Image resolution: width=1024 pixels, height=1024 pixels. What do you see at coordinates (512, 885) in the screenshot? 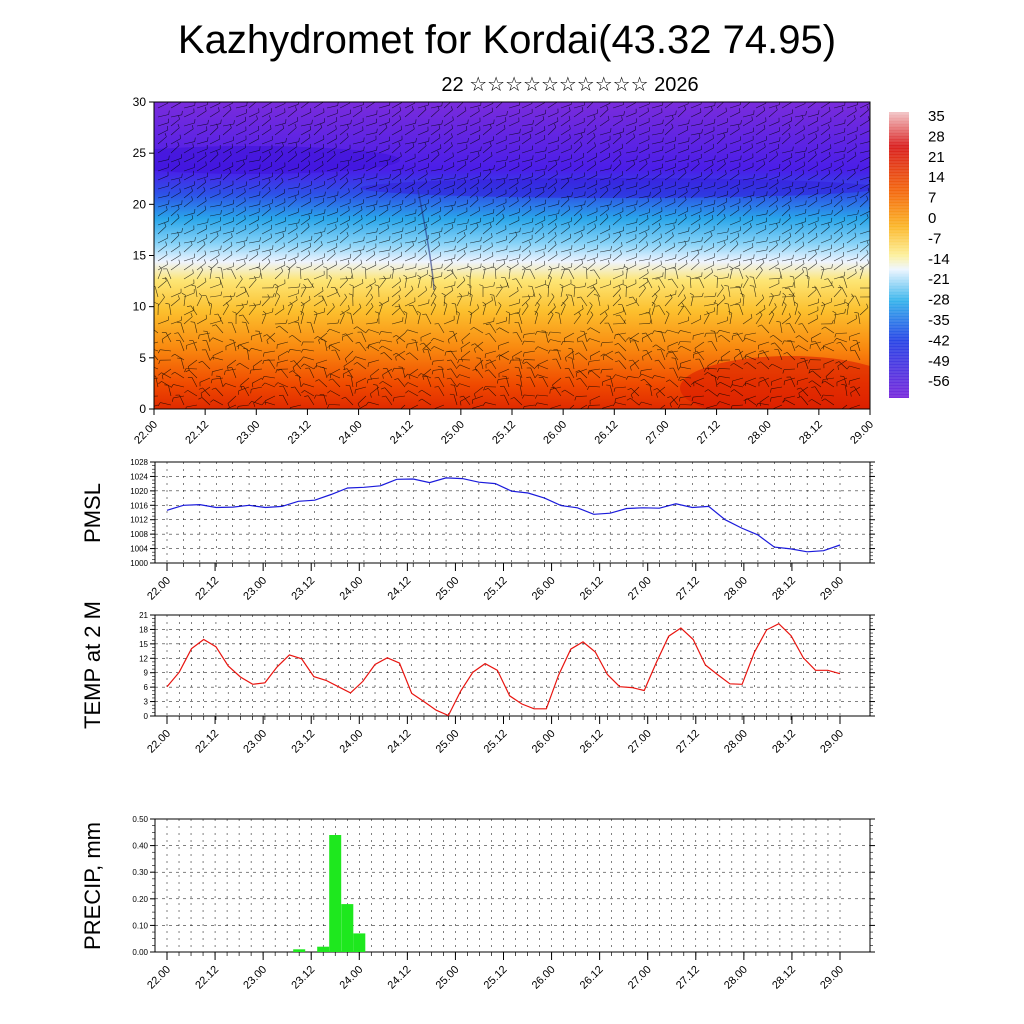
I see `panel-frame` at bounding box center [512, 885].